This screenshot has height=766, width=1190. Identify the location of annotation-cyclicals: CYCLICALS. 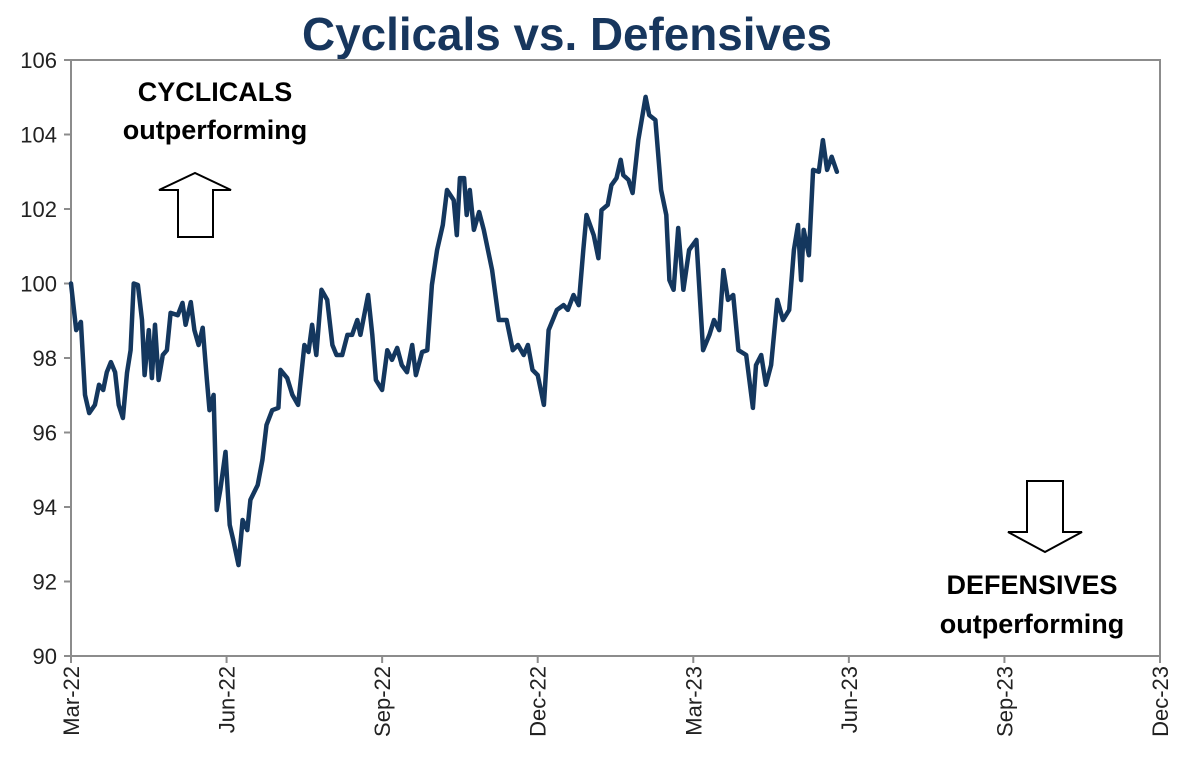
(215, 92).